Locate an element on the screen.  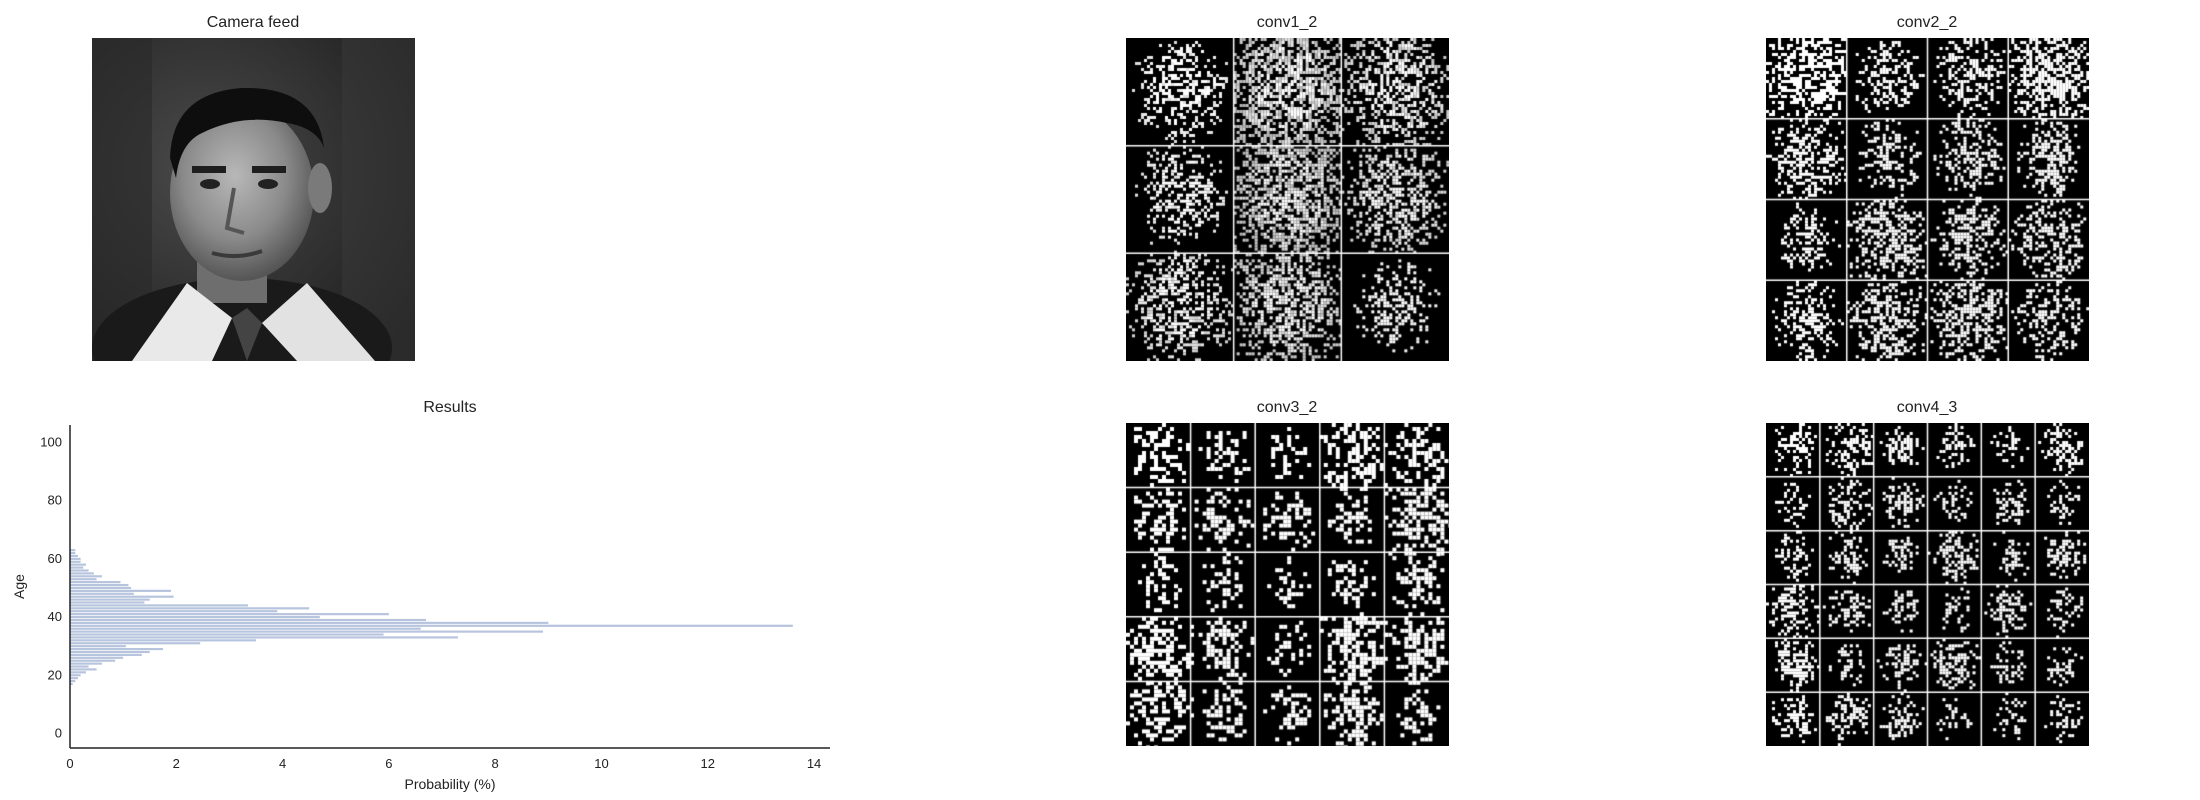
bars-group is located at coordinates (431, 617).